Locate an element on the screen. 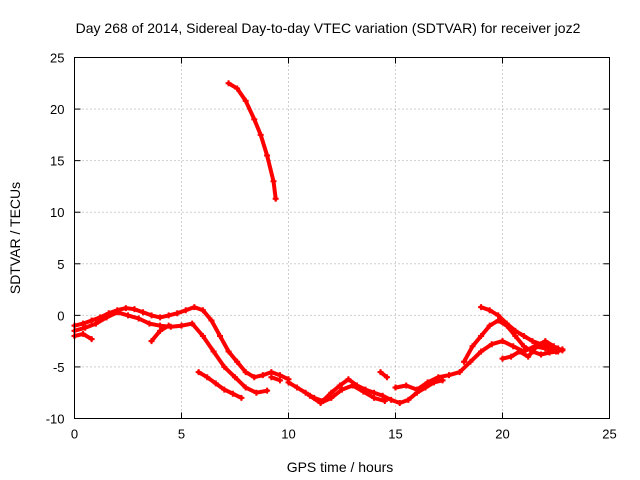  y-tick-label: 20 is located at coordinates (57, 109).